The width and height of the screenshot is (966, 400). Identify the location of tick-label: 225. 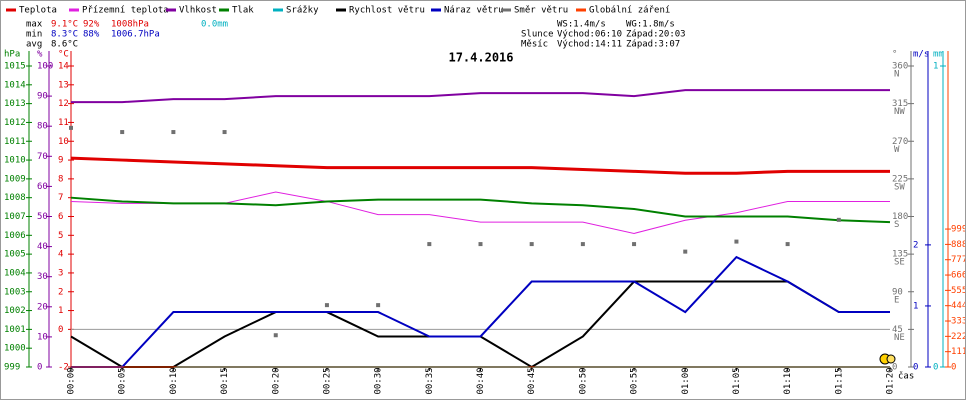
(900, 179).